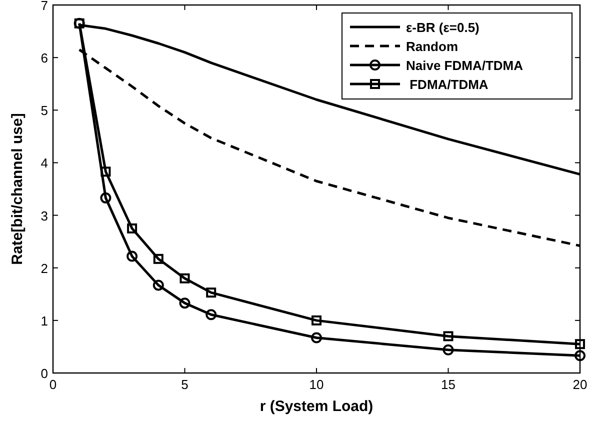 The width and height of the screenshot is (590, 423). I want to click on legend-label: ε-BR (ε=0.5), so click(443, 27).